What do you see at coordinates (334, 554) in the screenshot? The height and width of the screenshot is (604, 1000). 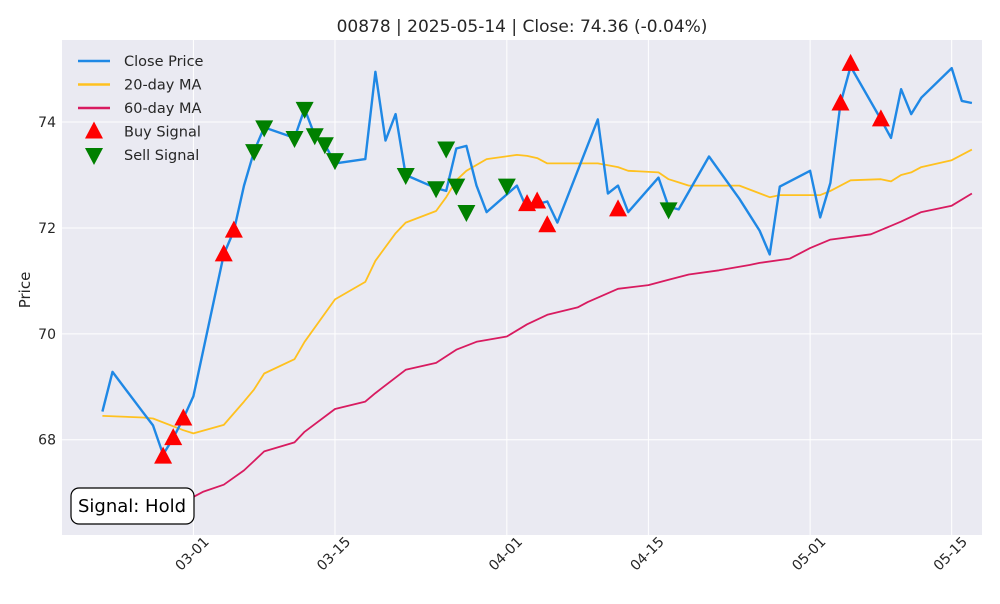 I see `x-tick-label: 03-15` at bounding box center [334, 554].